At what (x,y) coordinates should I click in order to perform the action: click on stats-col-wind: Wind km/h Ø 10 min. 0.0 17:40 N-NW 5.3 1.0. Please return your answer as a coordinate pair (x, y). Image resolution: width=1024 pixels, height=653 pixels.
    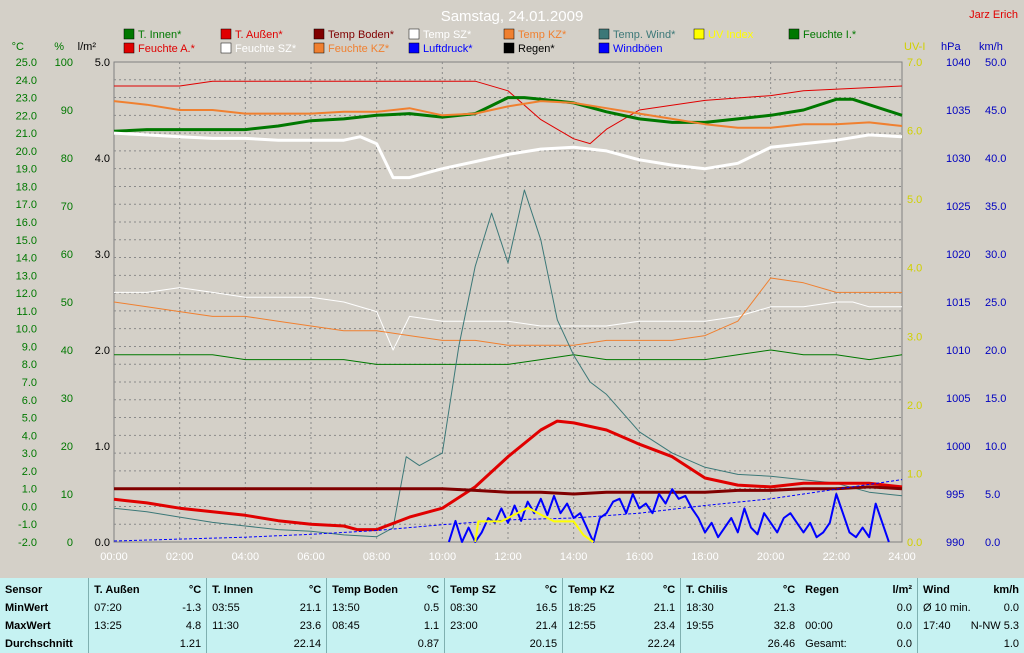
    Looking at the image, I should click on (971, 615).